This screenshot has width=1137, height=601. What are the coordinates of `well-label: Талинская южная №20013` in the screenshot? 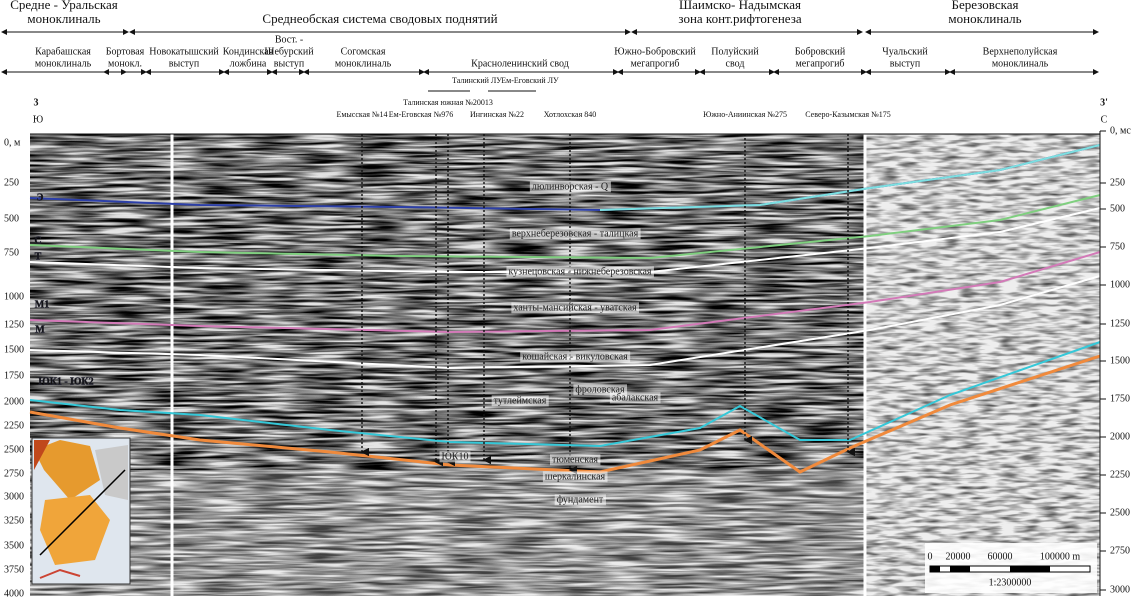 It's located at (448, 102).